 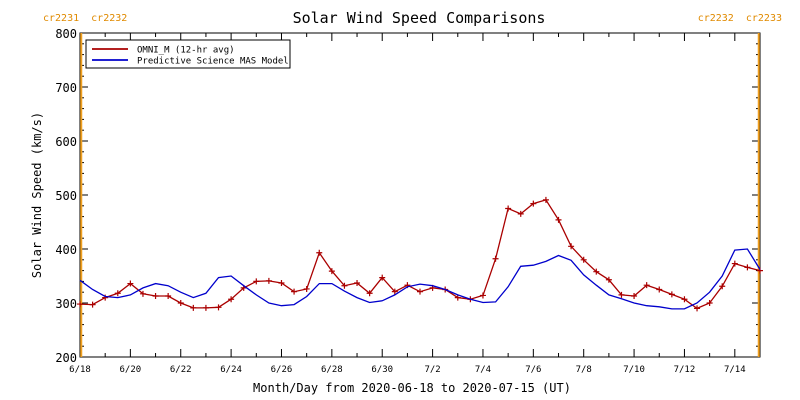 What do you see at coordinates (181, 370) in the screenshot?
I see `x-tick-label: 6/22` at bounding box center [181, 370].